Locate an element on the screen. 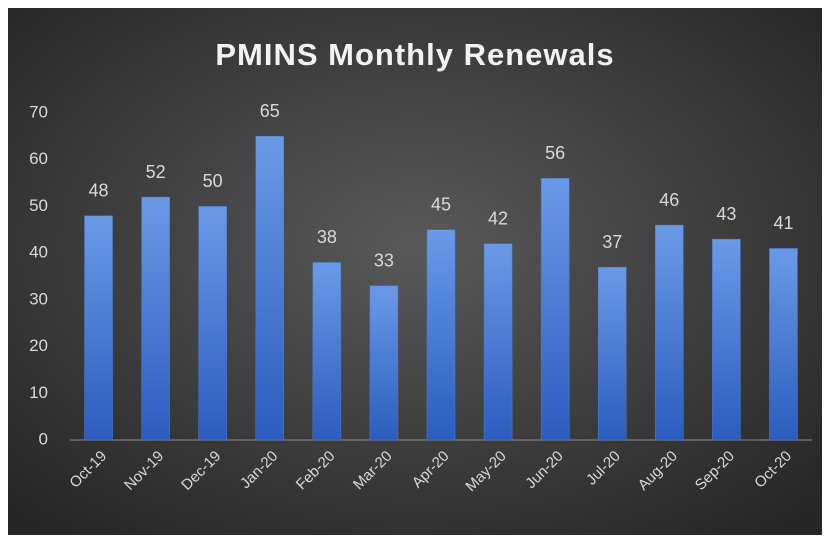  data-label: 42 is located at coordinates (498, 219).